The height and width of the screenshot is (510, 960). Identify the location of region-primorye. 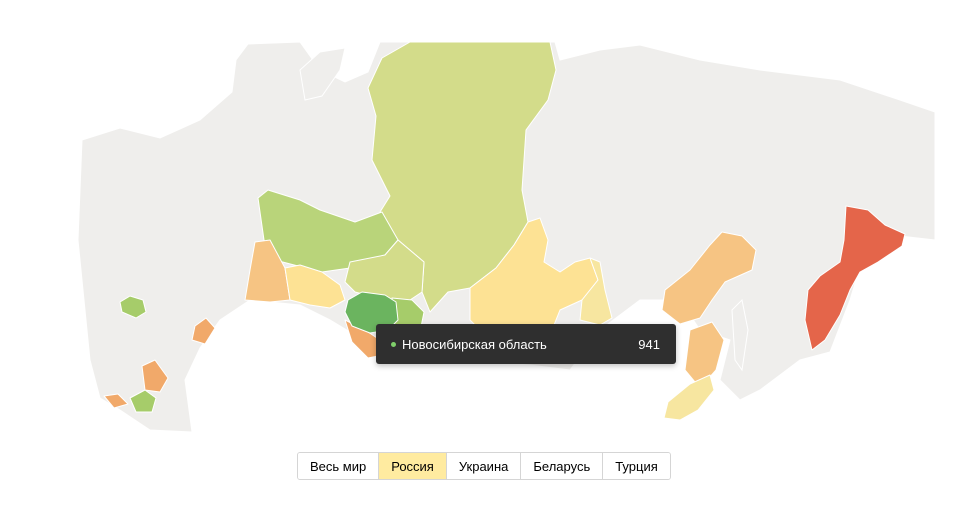
(689, 397).